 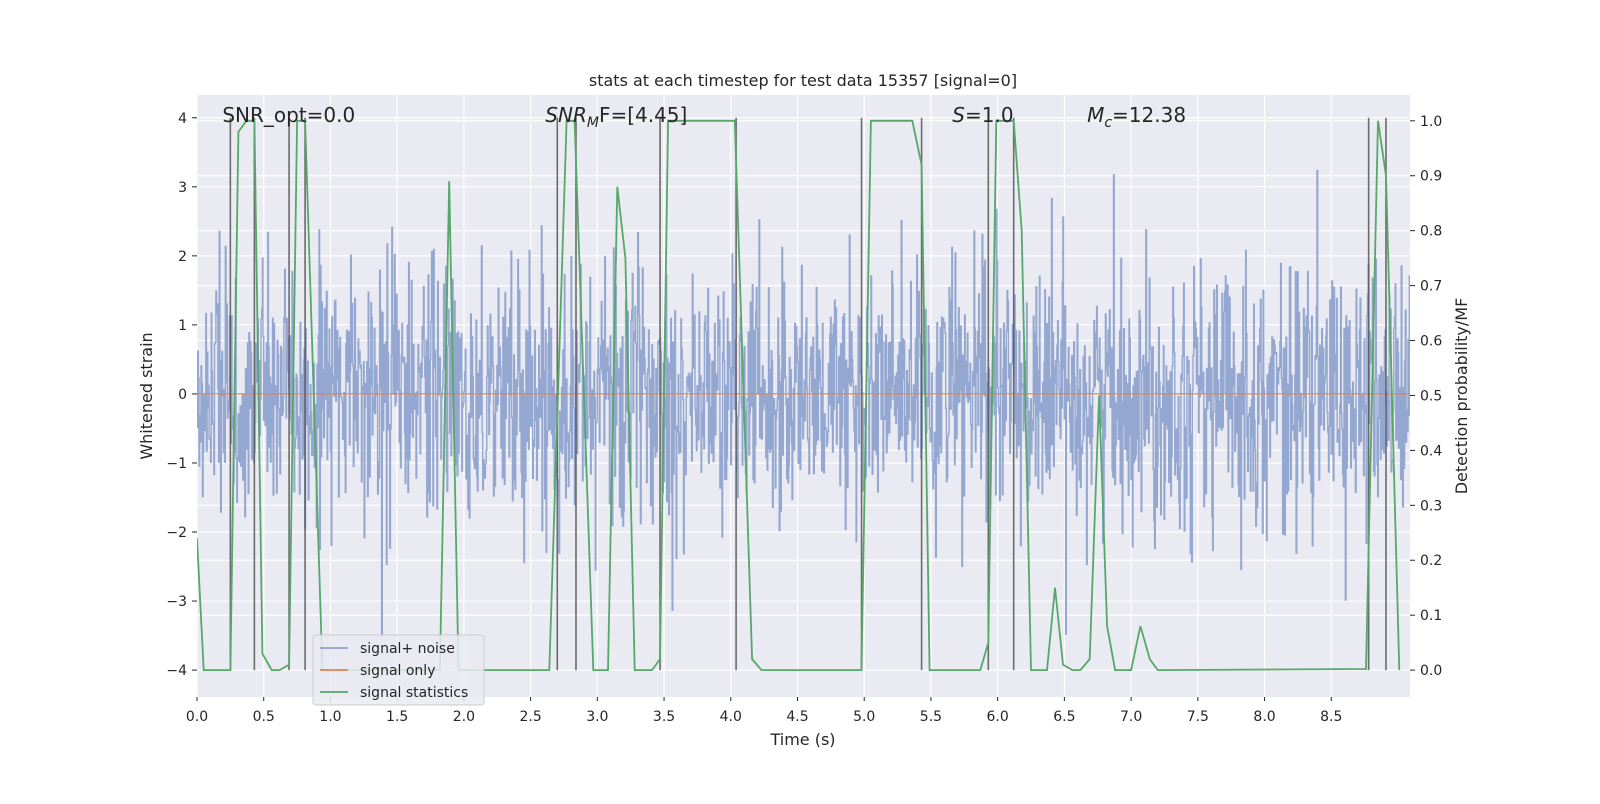 I want to click on annotation: SNR_opt=0.0, so click(x=288, y=115).